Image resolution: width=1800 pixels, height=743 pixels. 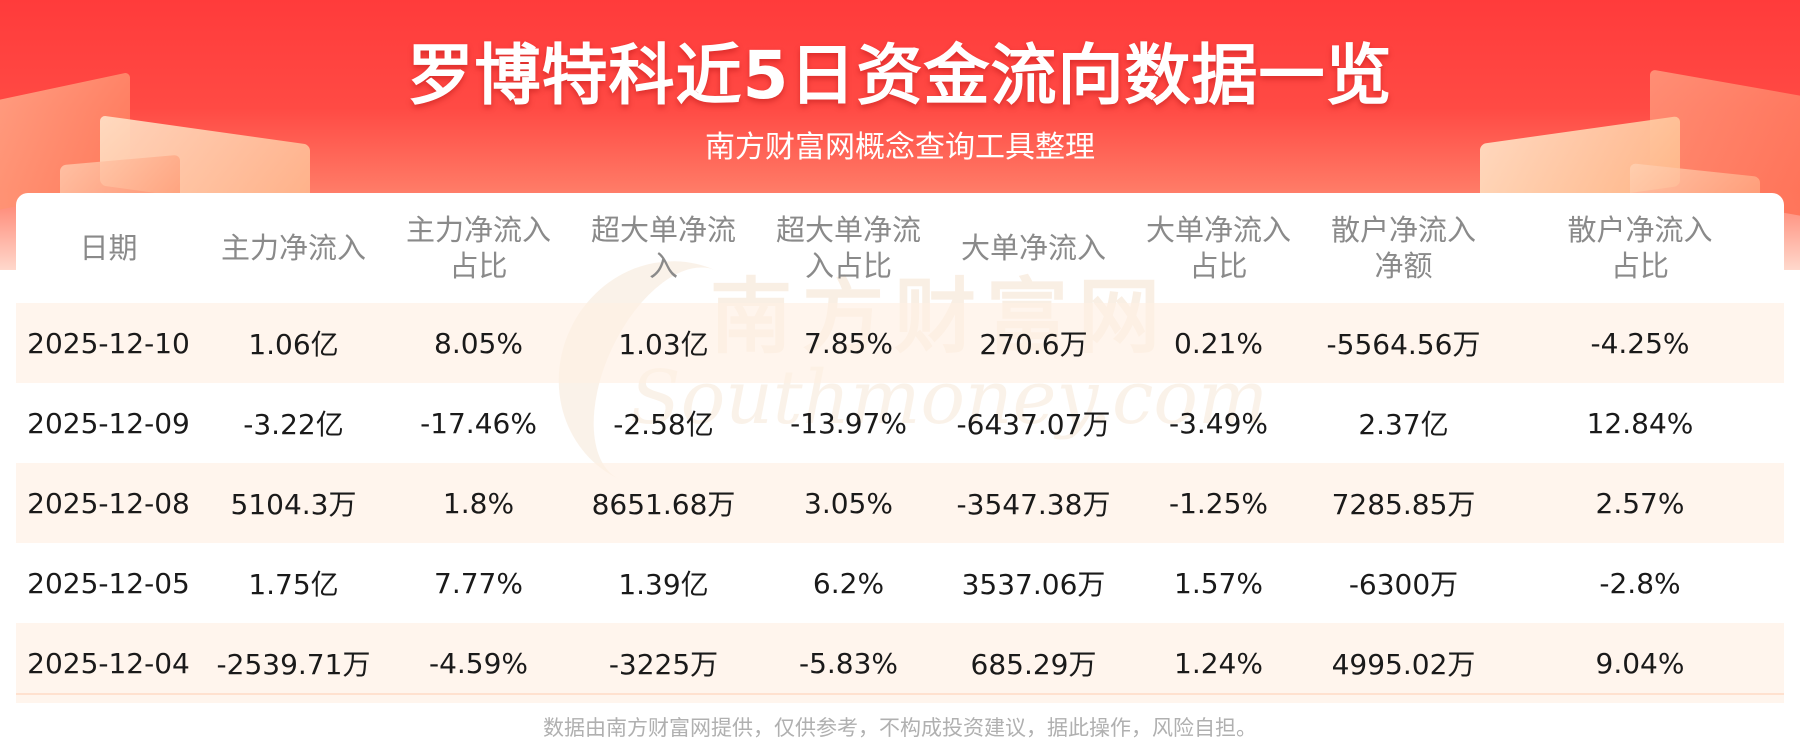 I want to click on cell-xl-ratio: -13.97%, so click(x=848, y=423).